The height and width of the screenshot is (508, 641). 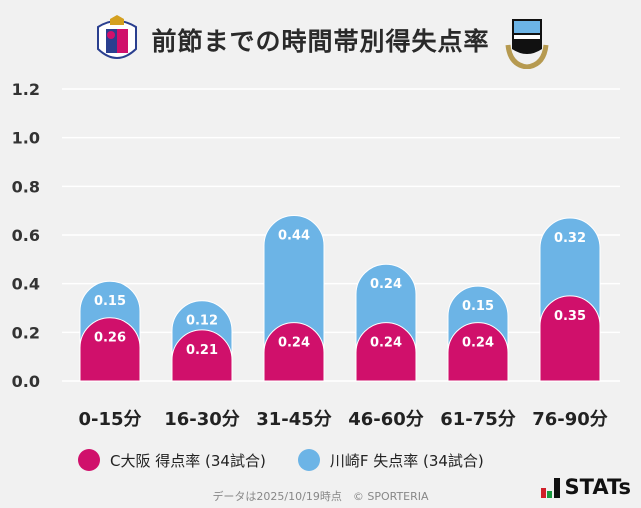 What do you see at coordinates (26, 235) in the screenshot?
I see `y-tick-label: 0.6` at bounding box center [26, 235].